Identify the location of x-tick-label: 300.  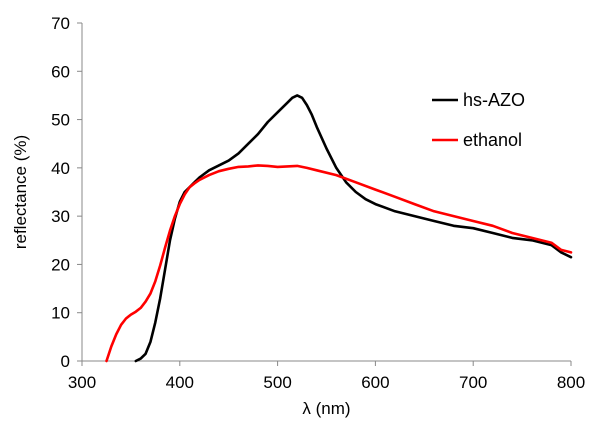
(82, 382).